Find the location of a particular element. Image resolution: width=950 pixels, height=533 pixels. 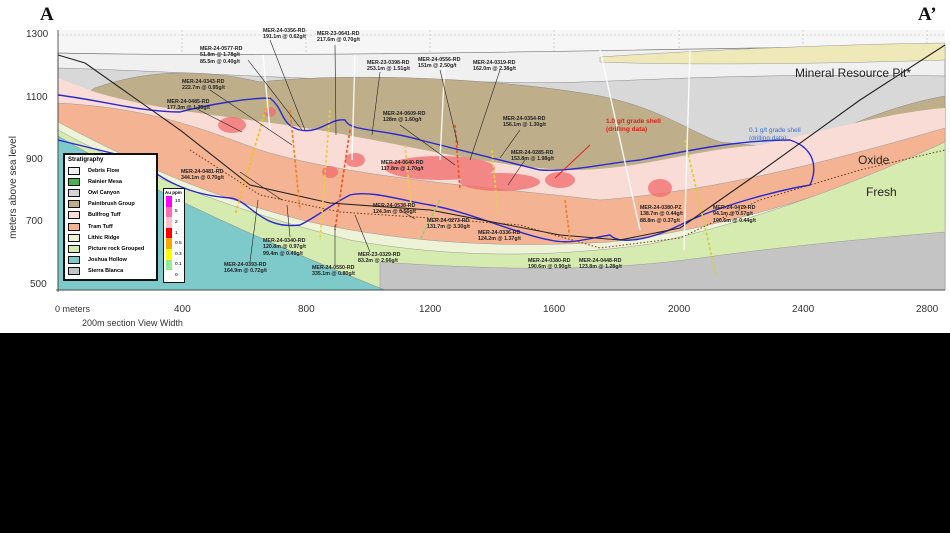

legend-item: Tram Tuff is located at coordinates (110, 226).